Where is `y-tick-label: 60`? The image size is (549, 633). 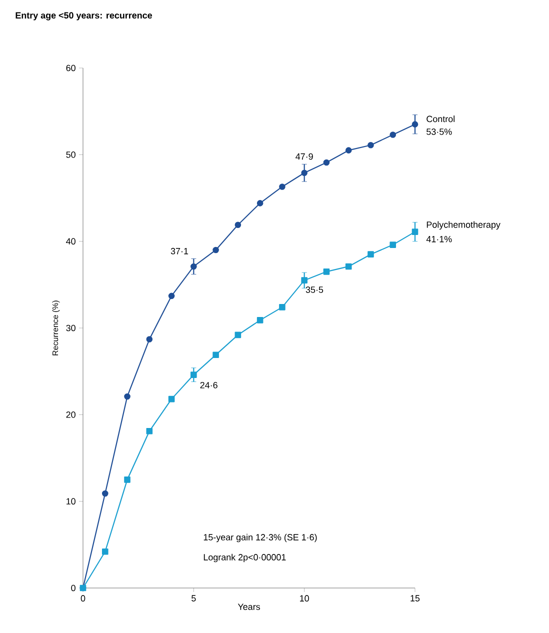 y-tick-label: 60 is located at coordinates (71, 68).